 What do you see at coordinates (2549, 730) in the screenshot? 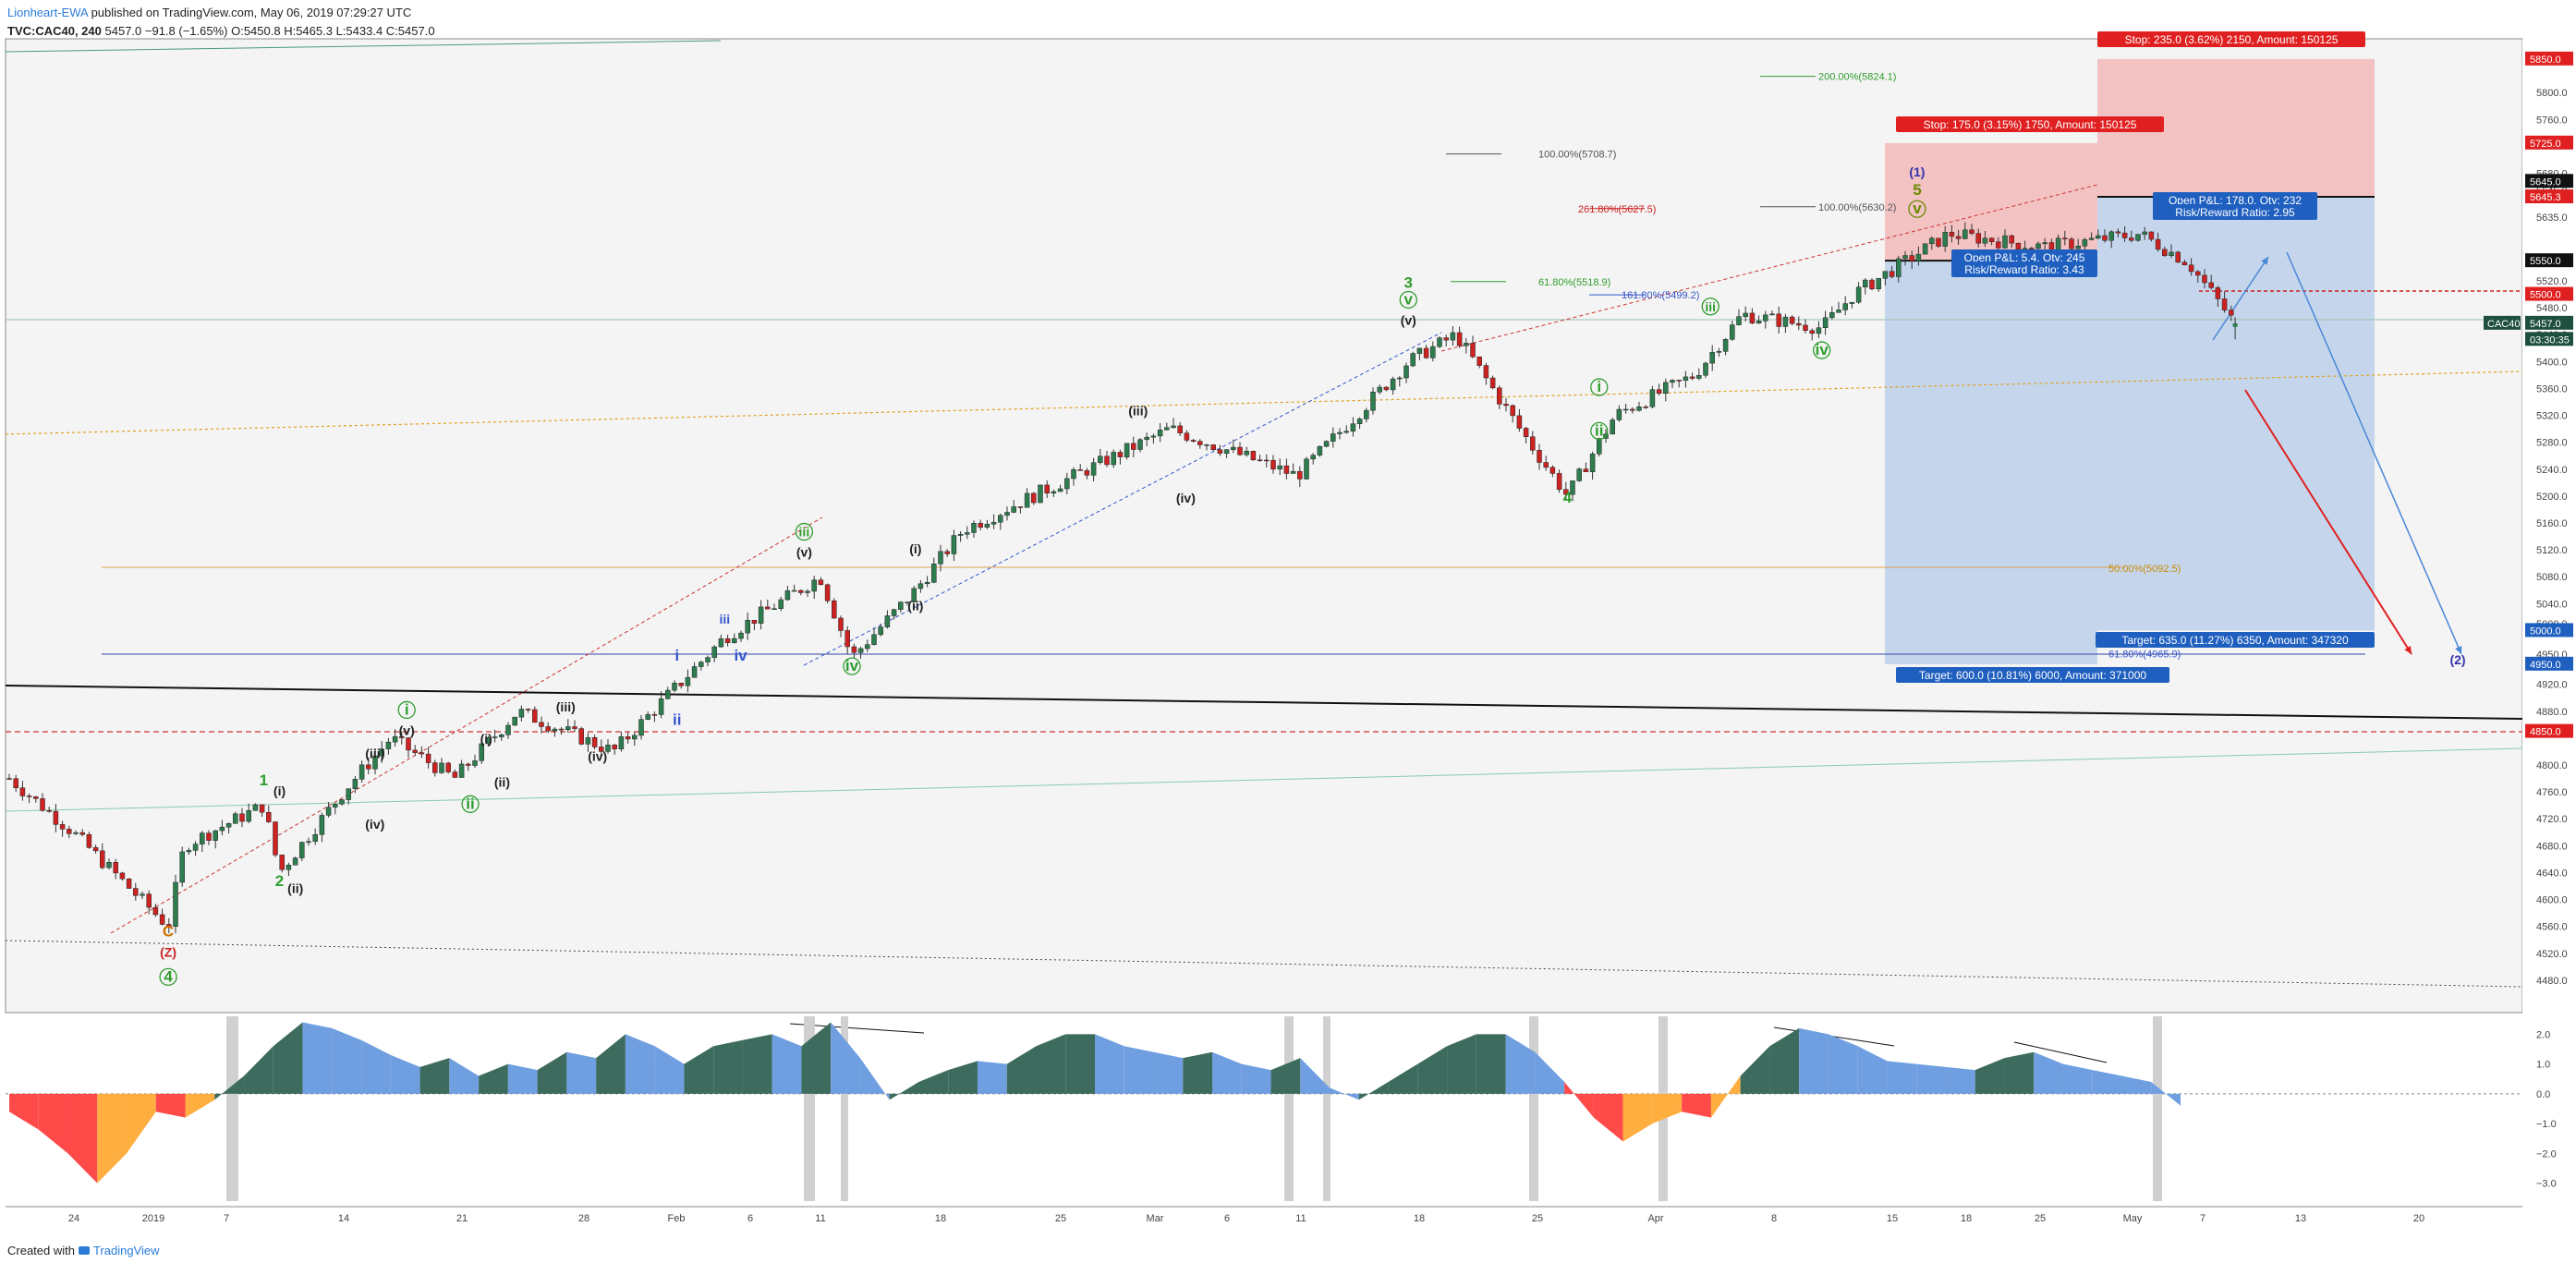
I see `badge-4850: 4850.0` at bounding box center [2549, 730].